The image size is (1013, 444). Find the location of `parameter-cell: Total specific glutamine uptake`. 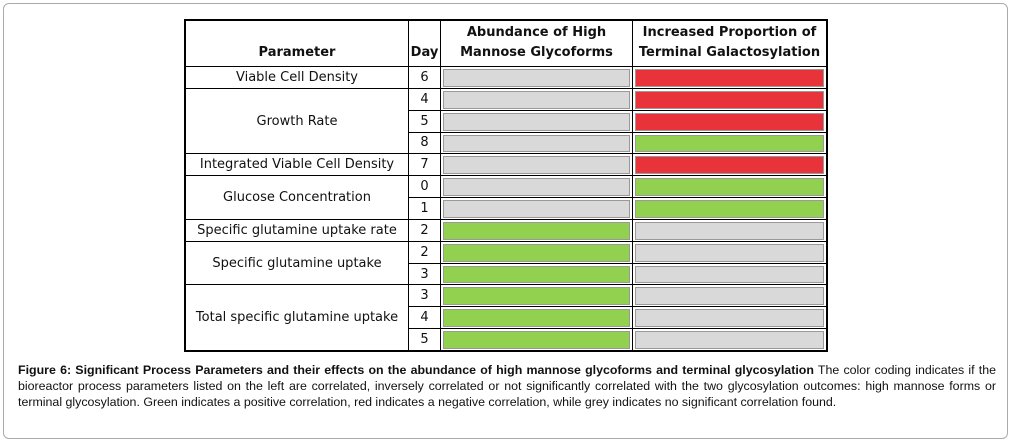

parameter-cell: Total specific glutamine uptake is located at coordinates (297, 317).